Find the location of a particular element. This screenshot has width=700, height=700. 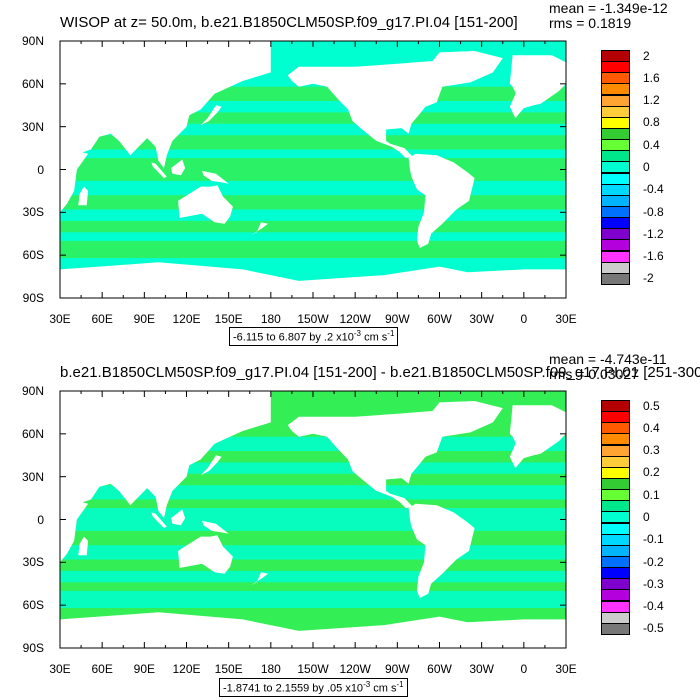

rms-value: rms = 0.1819 is located at coordinates (590, 23).